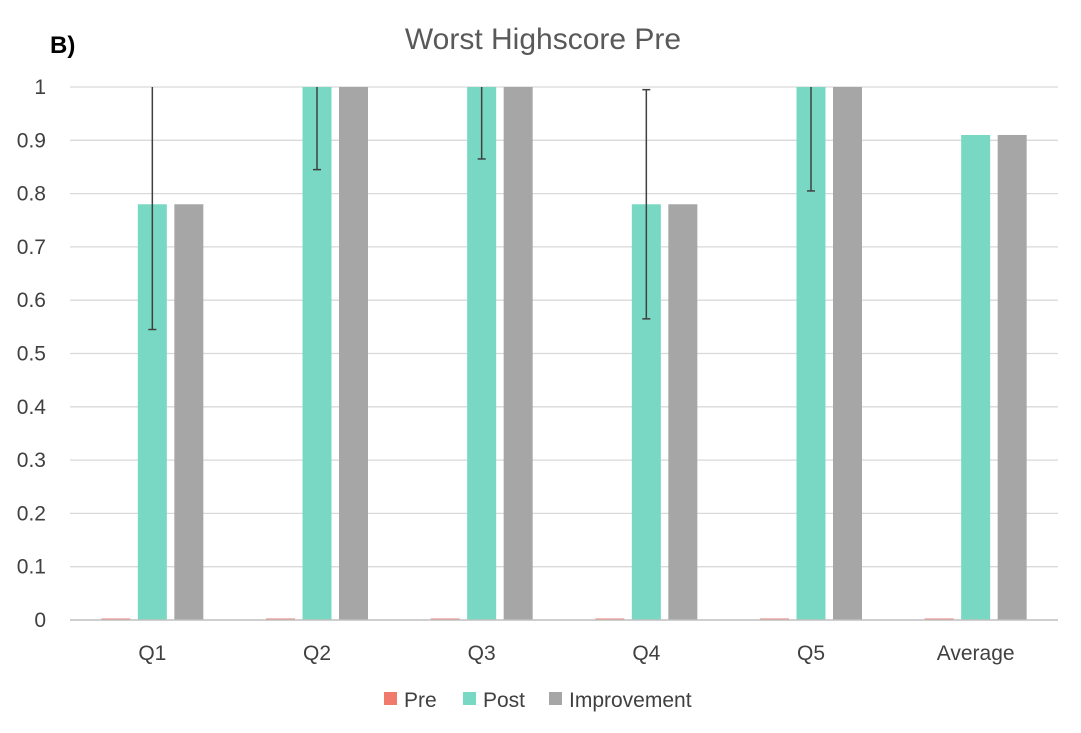  What do you see at coordinates (31, 194) in the screenshot?
I see `y-tick-label: 0.8` at bounding box center [31, 194].